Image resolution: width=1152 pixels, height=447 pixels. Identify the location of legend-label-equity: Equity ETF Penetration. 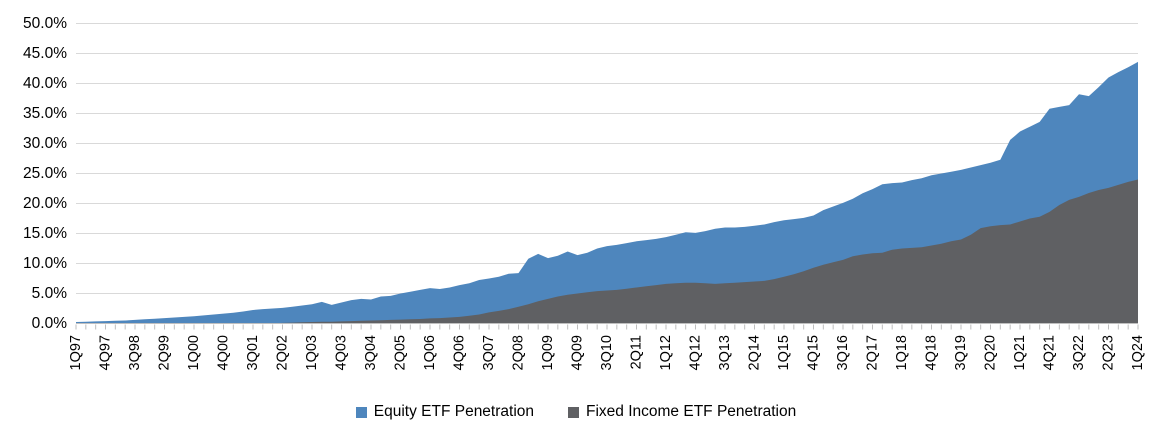
(454, 411).